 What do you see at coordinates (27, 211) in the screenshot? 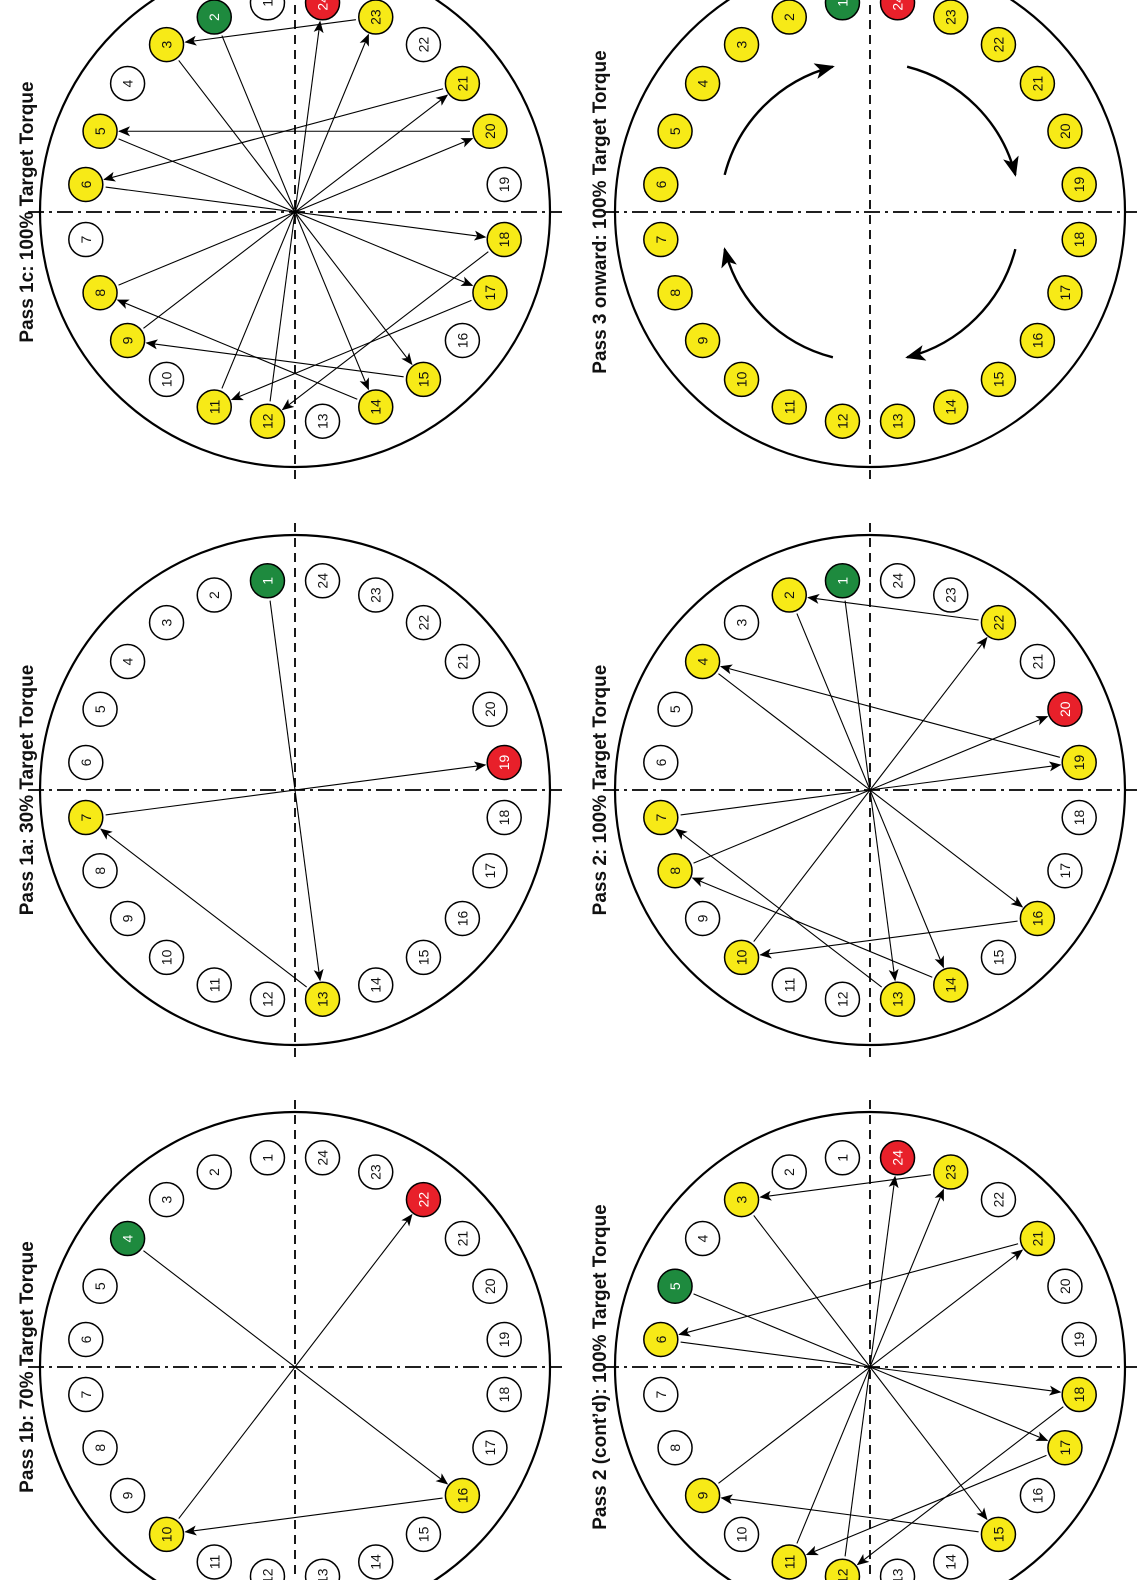
I see `panel-title: Pass 1c: 100% Target Torque` at bounding box center [27, 211].